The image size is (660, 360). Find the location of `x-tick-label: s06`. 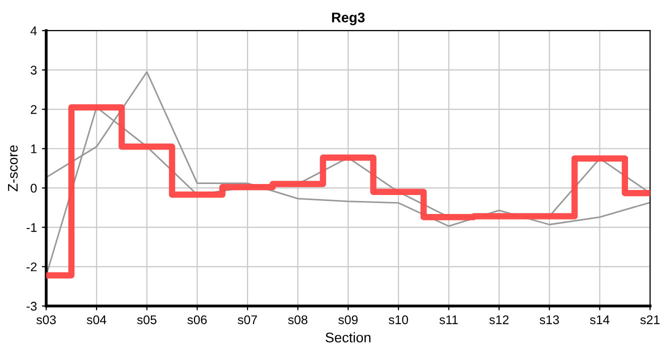

x-tick-label: s06 is located at coordinates (197, 319).